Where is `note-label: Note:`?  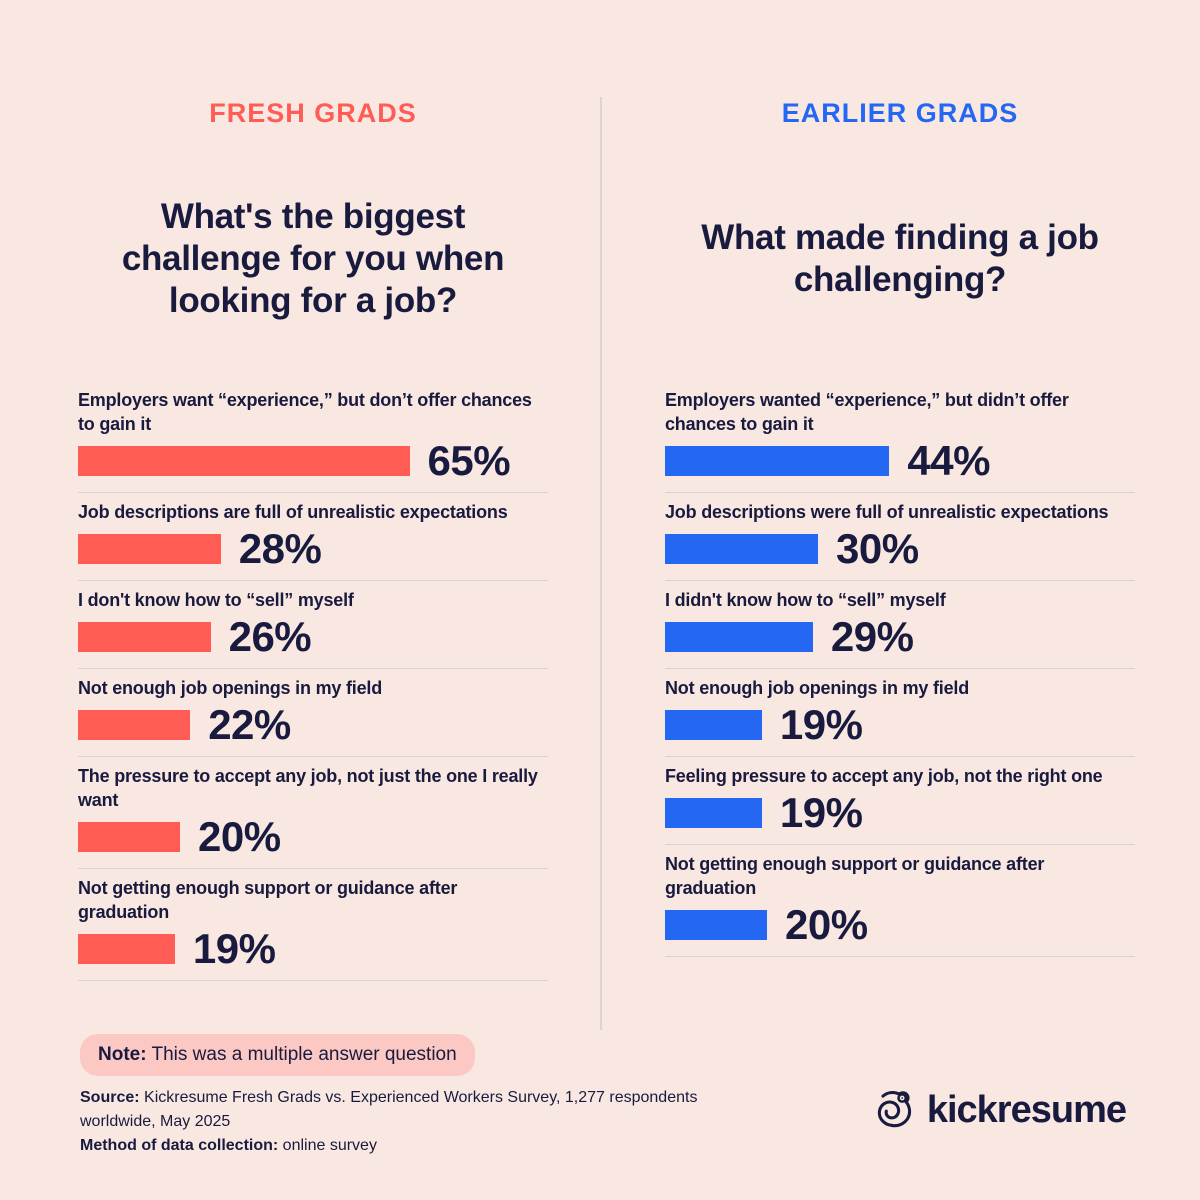 note-label: Note: is located at coordinates (122, 1054).